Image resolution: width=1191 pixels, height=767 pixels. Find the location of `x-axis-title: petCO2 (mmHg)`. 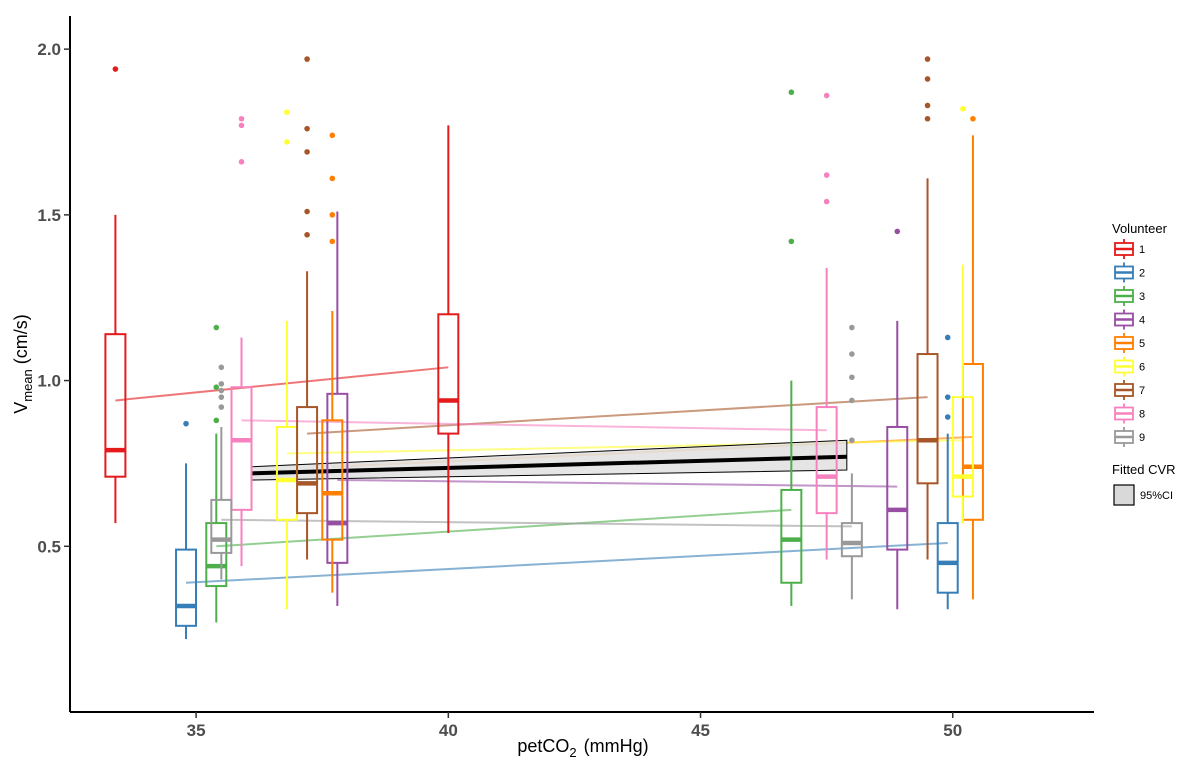

x-axis-title: petCO2 (mmHg) is located at coordinates (582, 748).